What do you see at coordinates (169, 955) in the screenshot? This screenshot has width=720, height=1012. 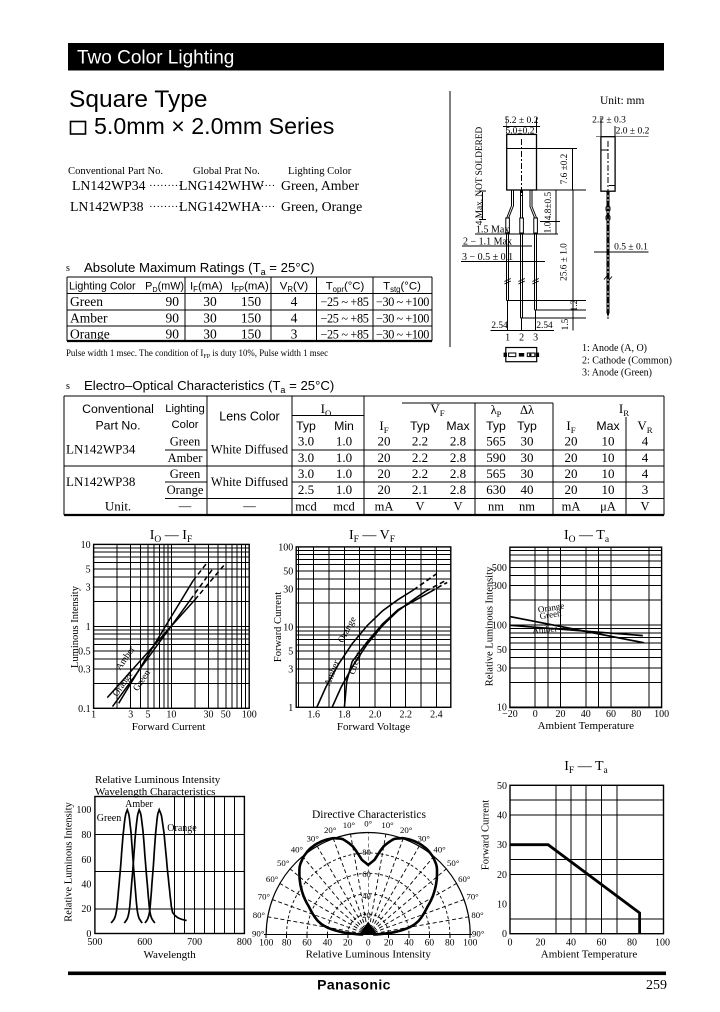 I see `svg-text: Wavelength` at bounding box center [169, 955].